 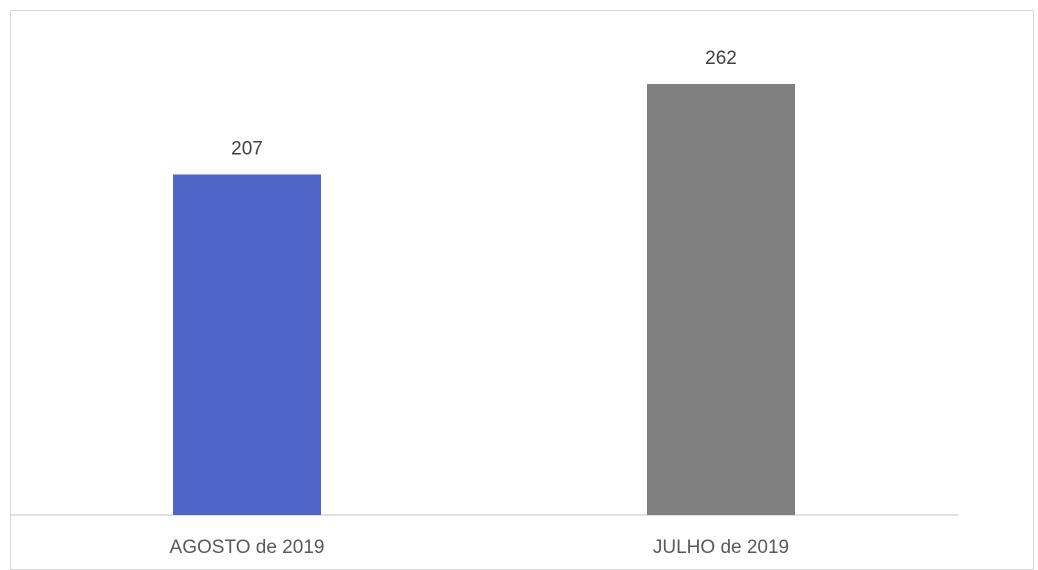 What do you see at coordinates (247, 547) in the screenshot?
I see `category-label-0: AGOSTO de 2019` at bounding box center [247, 547].